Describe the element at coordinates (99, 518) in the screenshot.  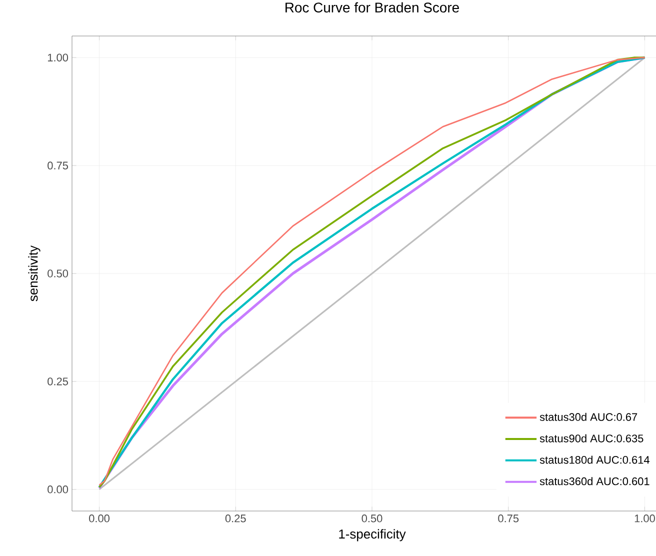
I see `x-tick-label: 0.00` at that location.